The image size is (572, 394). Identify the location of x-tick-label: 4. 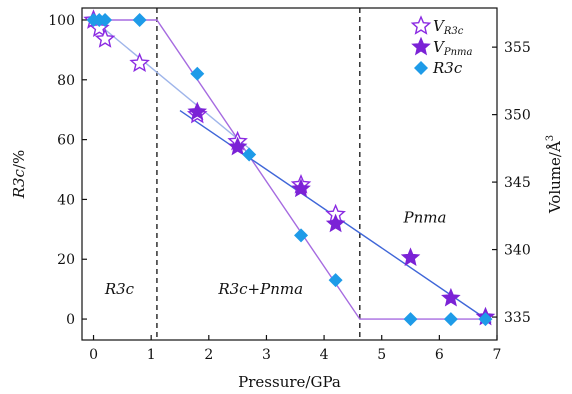
(324, 355).